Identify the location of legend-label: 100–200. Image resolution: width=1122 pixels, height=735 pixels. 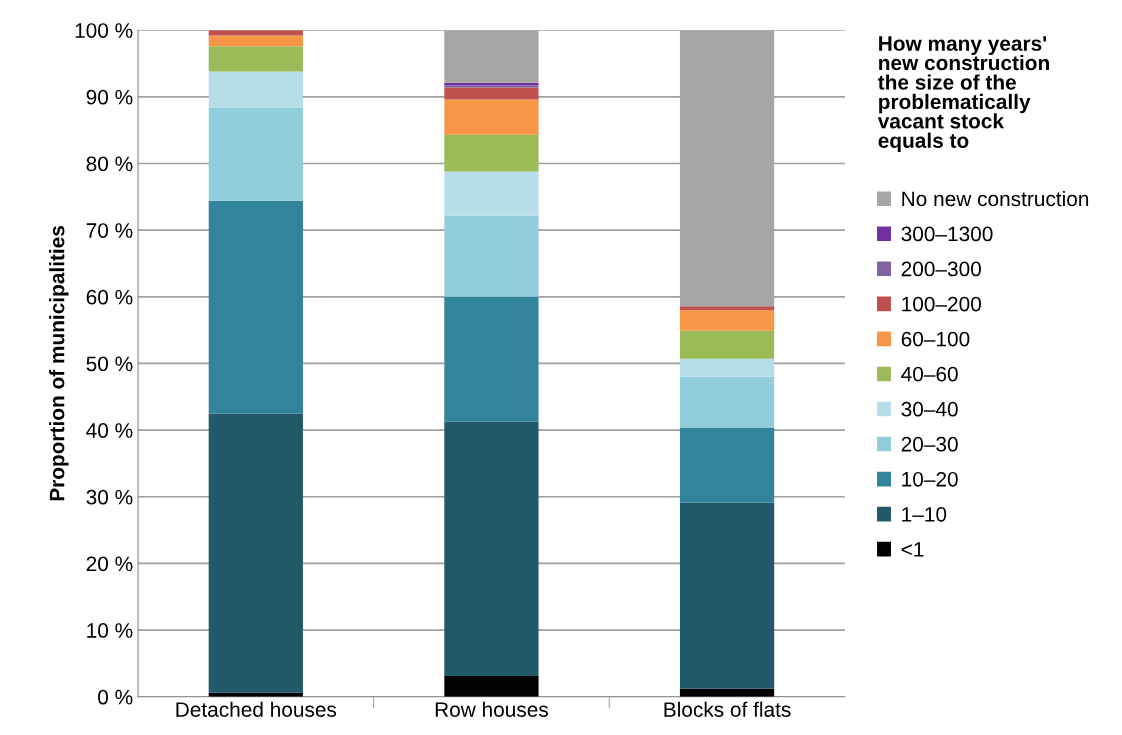
(941, 304).